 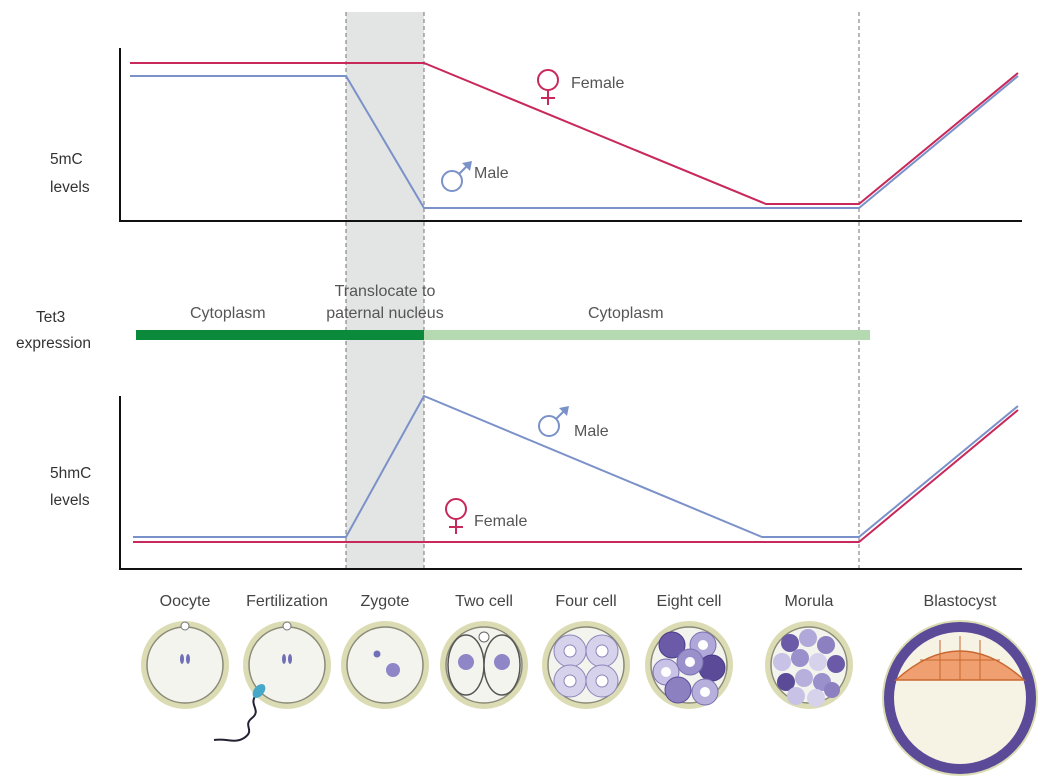 I want to click on stage-label-eight-cell: Eight cell, so click(x=689, y=601).